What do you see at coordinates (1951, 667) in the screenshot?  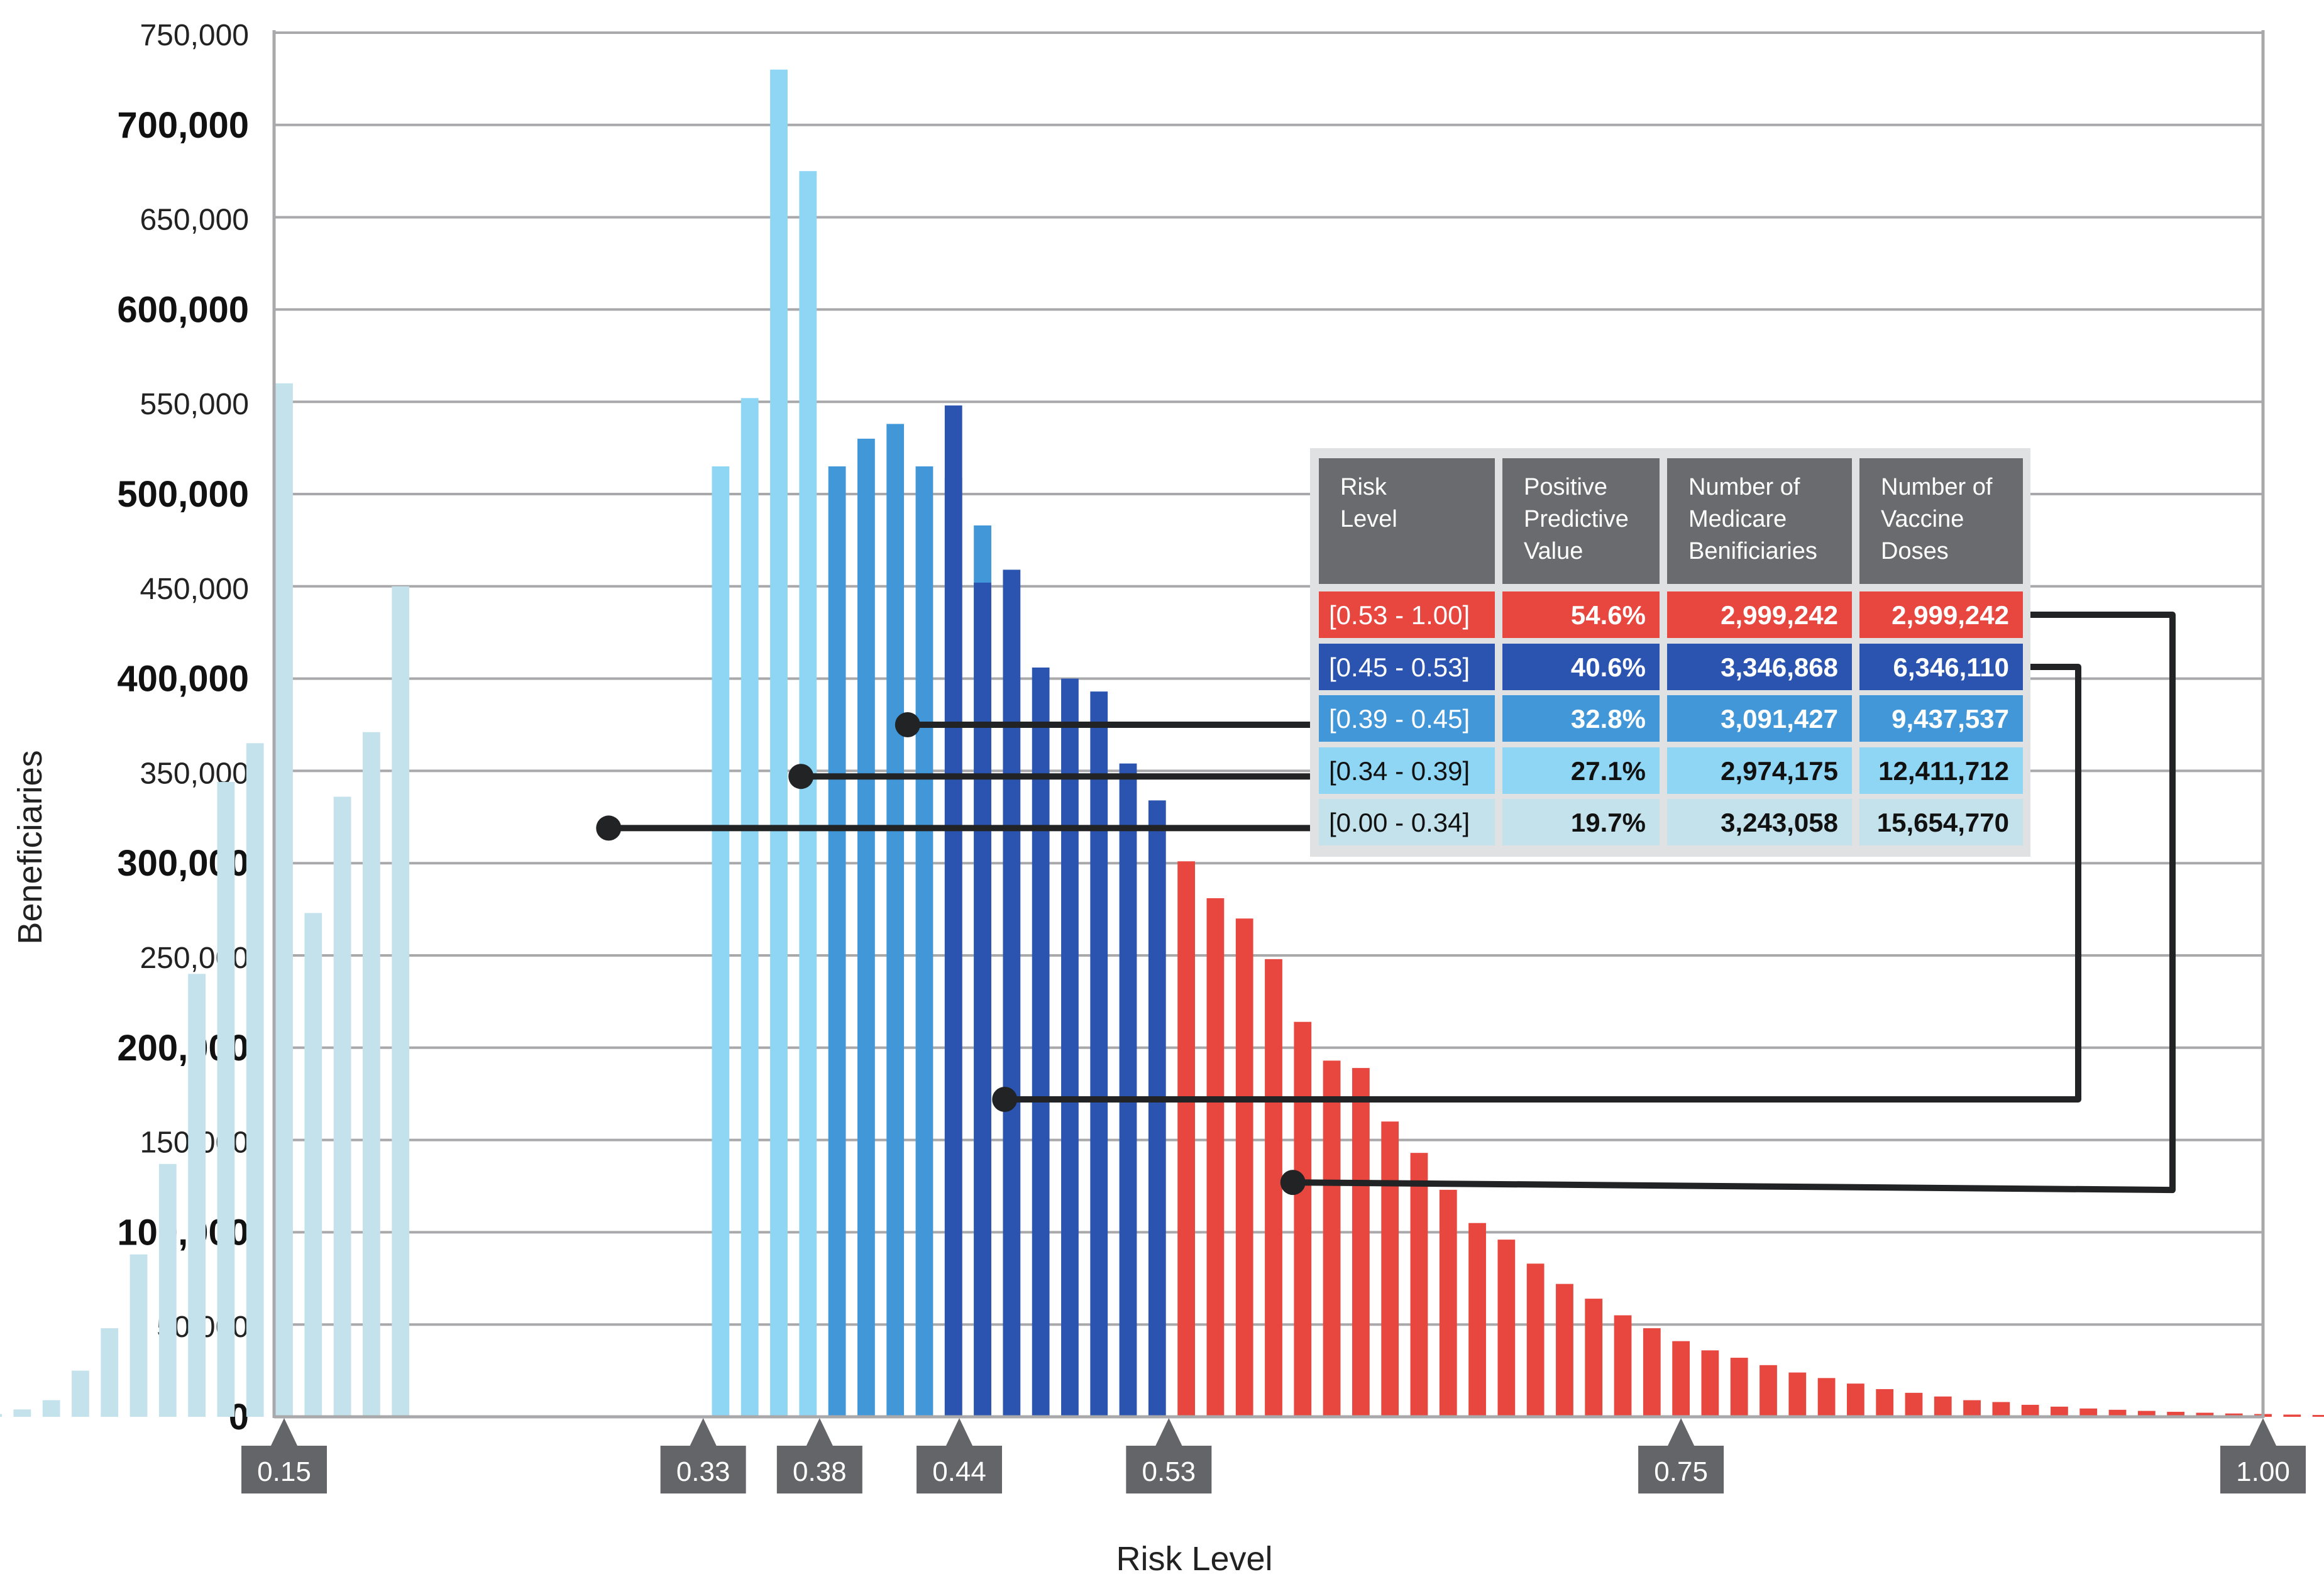 I see `table-cell-doses: 6,346,110` at bounding box center [1951, 667].